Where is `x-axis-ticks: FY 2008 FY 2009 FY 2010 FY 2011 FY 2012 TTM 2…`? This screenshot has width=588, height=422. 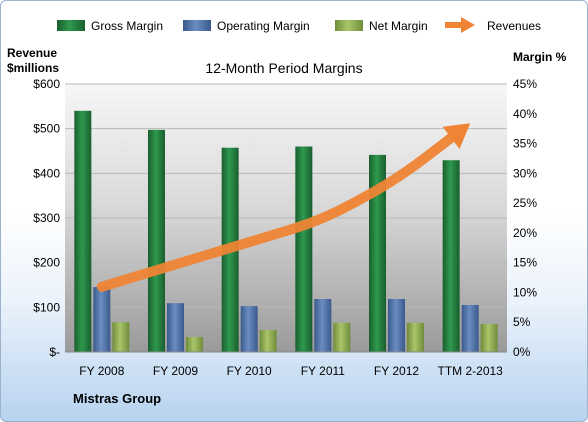
x-axis-ticks: FY 2008 FY 2009 FY 2010 FY 2011 FY 2012 TTM 2… is located at coordinates (291, 371).